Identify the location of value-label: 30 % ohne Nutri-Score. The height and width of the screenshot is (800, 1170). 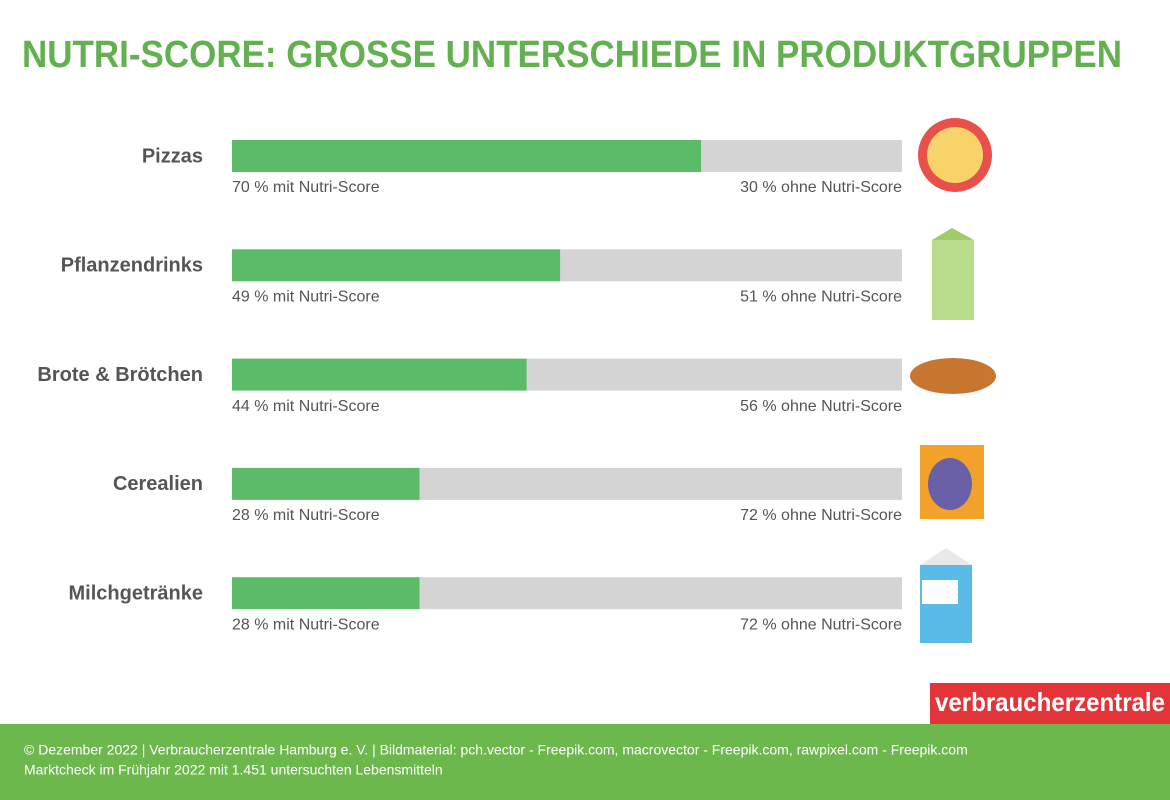
(821, 187).